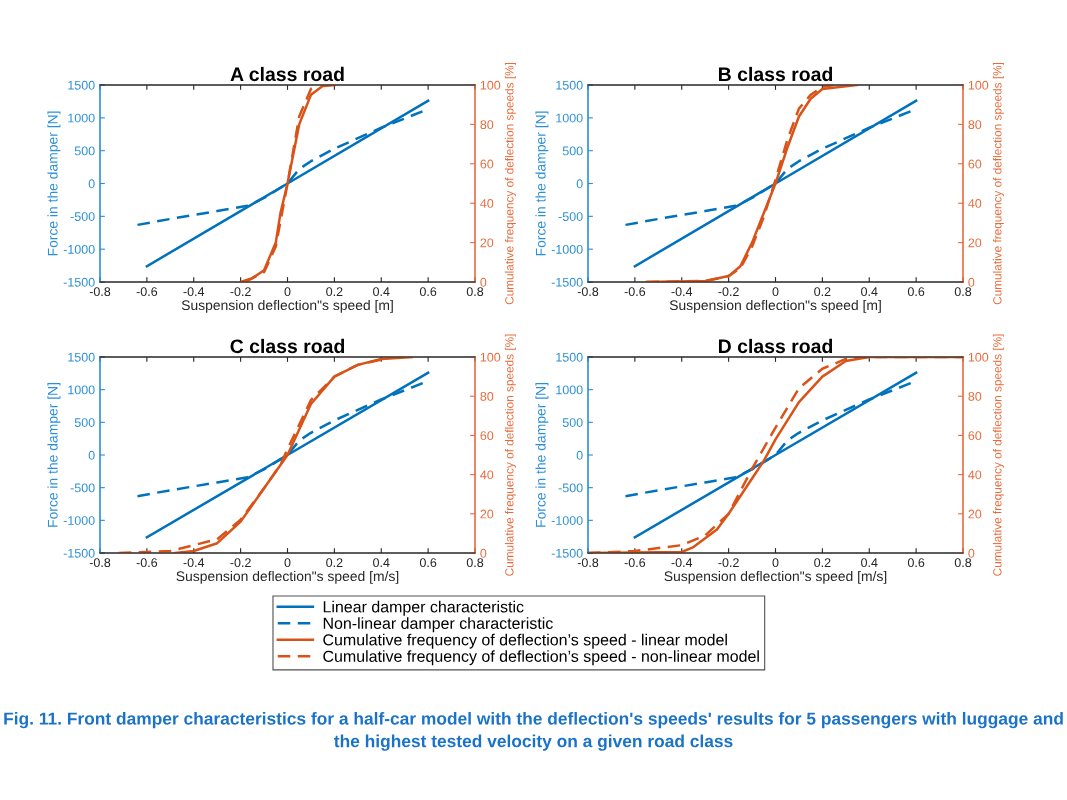 This screenshot has width=1067, height=800. Describe the element at coordinates (533, 731) in the screenshot. I see `caption: Fig. 11. Front damper characteristics for a half-car model with the deflection's speeds' results for 5 passengers with luggage and the highest tested velocity on a given road class` at that location.